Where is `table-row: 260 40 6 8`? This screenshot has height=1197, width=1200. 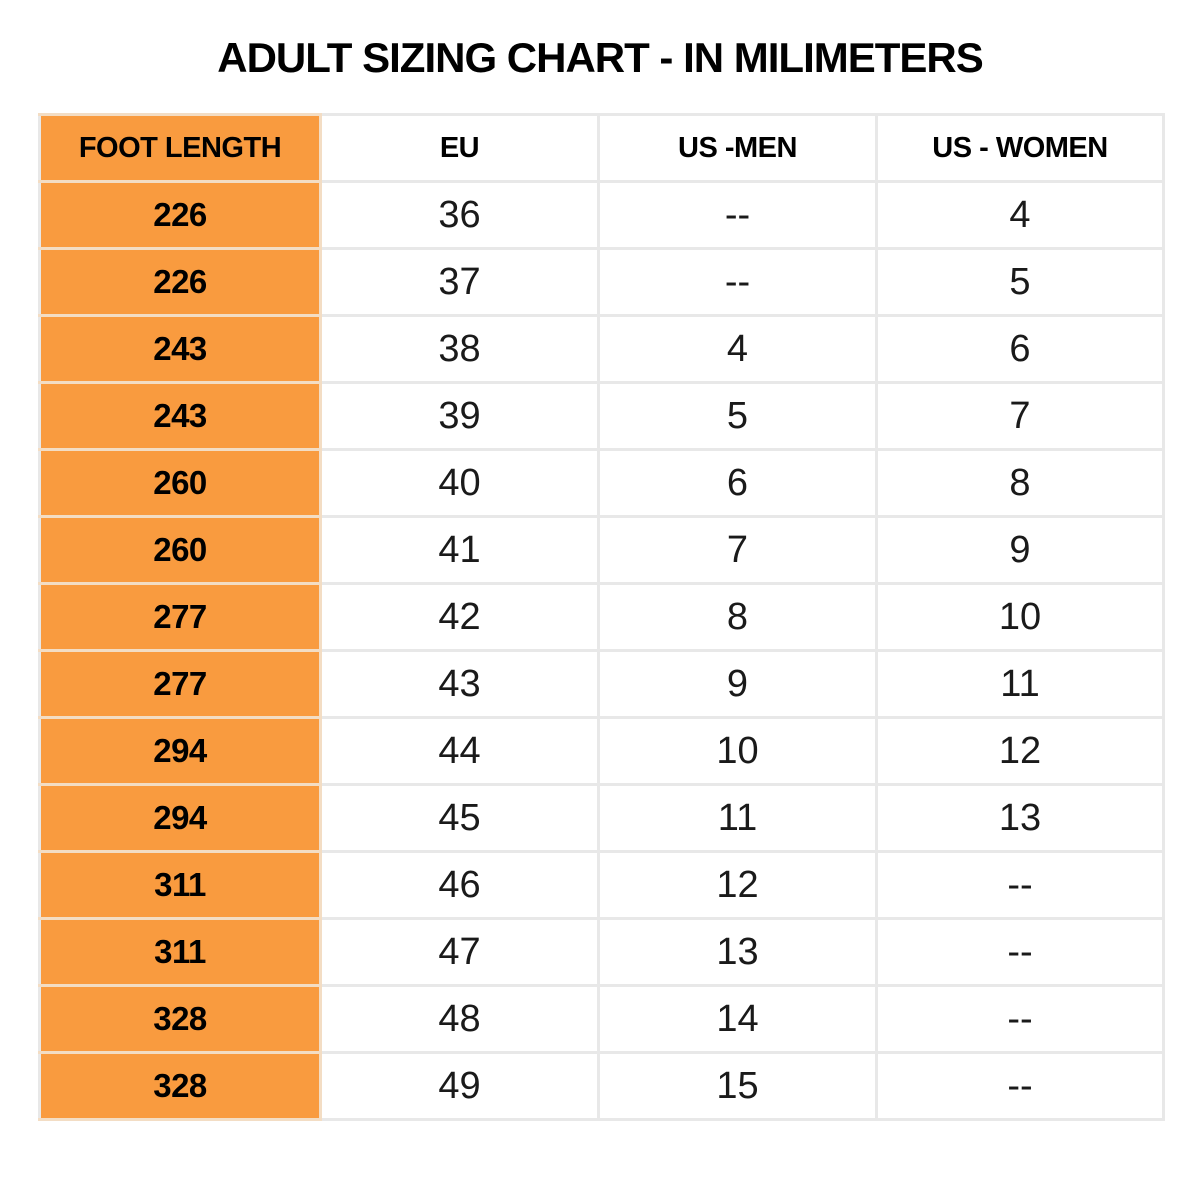 table-row: 260 40 6 8 is located at coordinates (601, 483).